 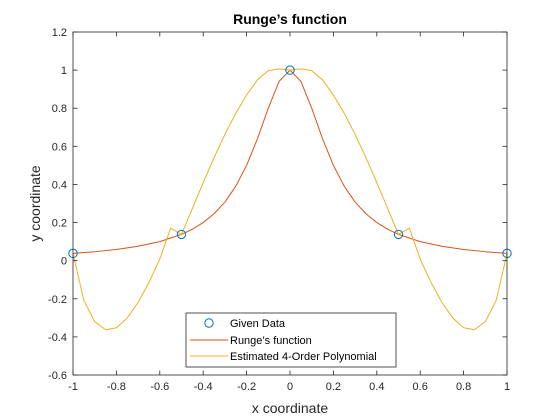 I want to click on y-tick-label: 0.6, so click(x=59, y=147).